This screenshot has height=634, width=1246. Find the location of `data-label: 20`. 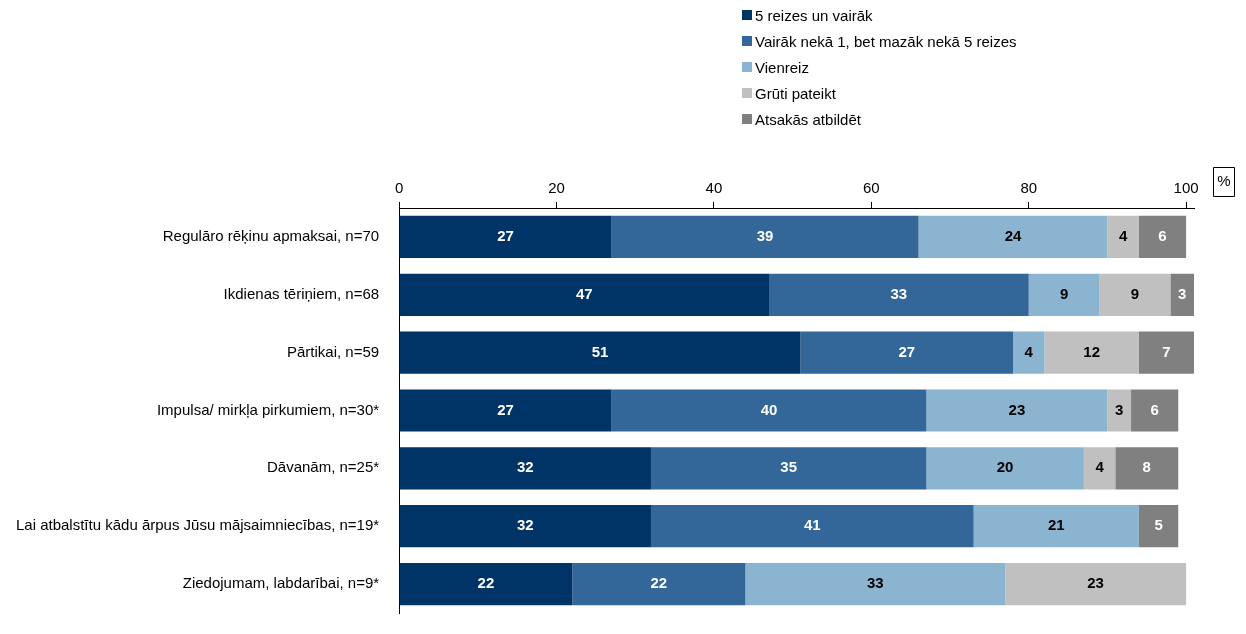

data-label: 20 is located at coordinates (1005, 467).